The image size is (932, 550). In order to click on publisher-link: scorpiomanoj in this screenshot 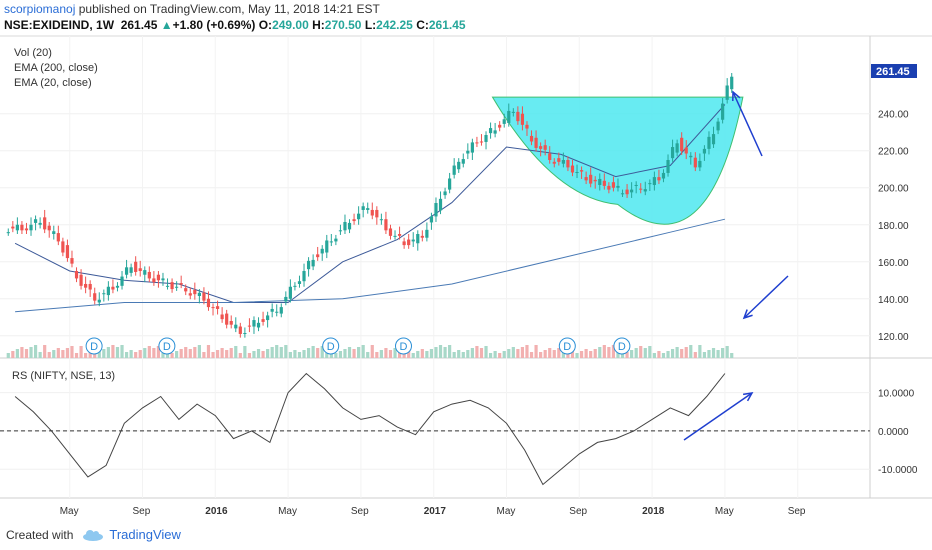, I will do `click(40, 9)`.